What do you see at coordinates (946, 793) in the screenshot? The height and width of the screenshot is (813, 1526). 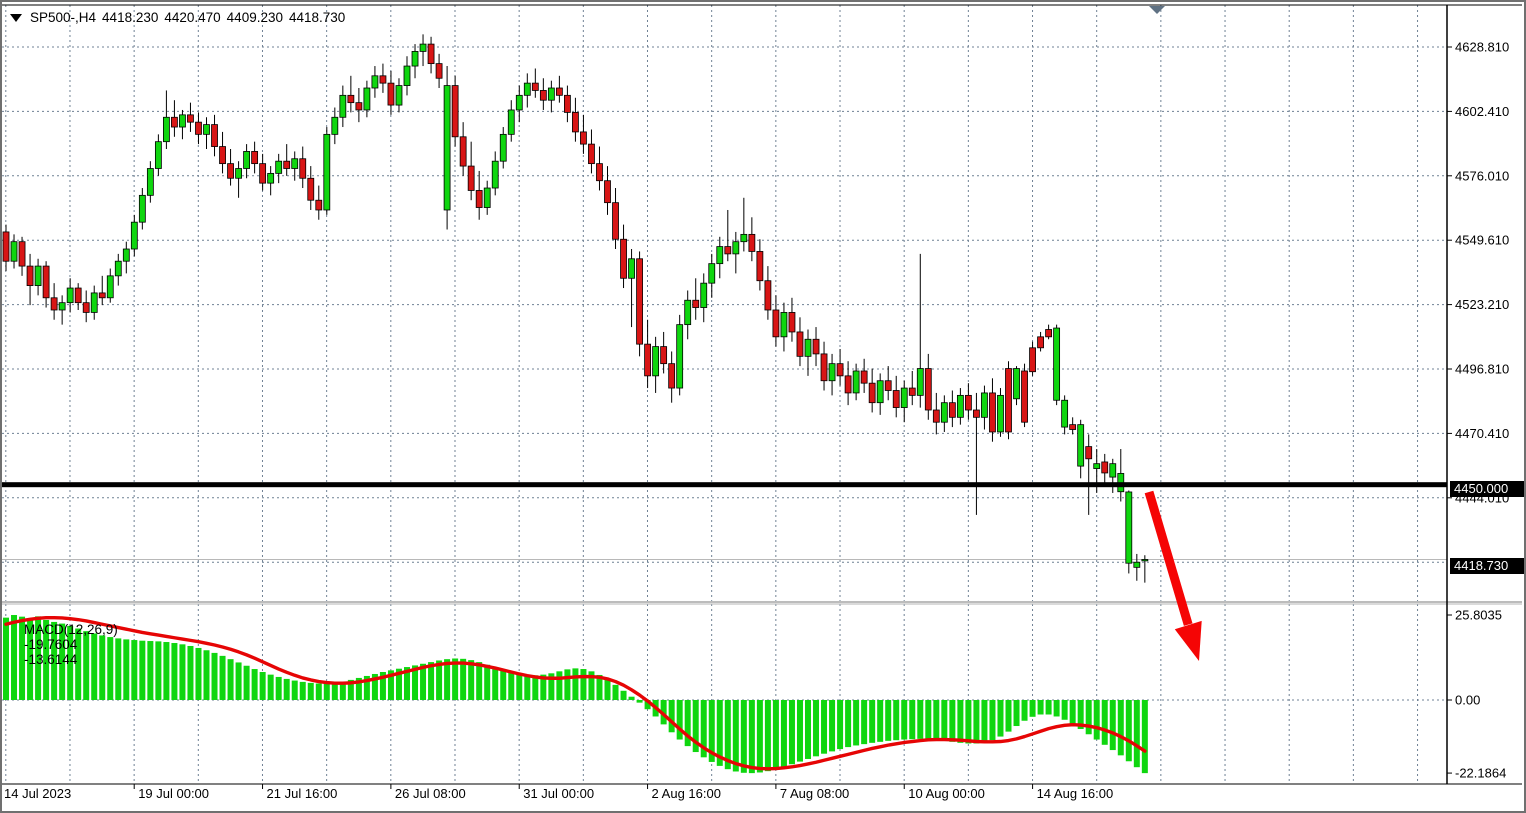 I see `time-axis-label: 10 Aug 00:00` at bounding box center [946, 793].